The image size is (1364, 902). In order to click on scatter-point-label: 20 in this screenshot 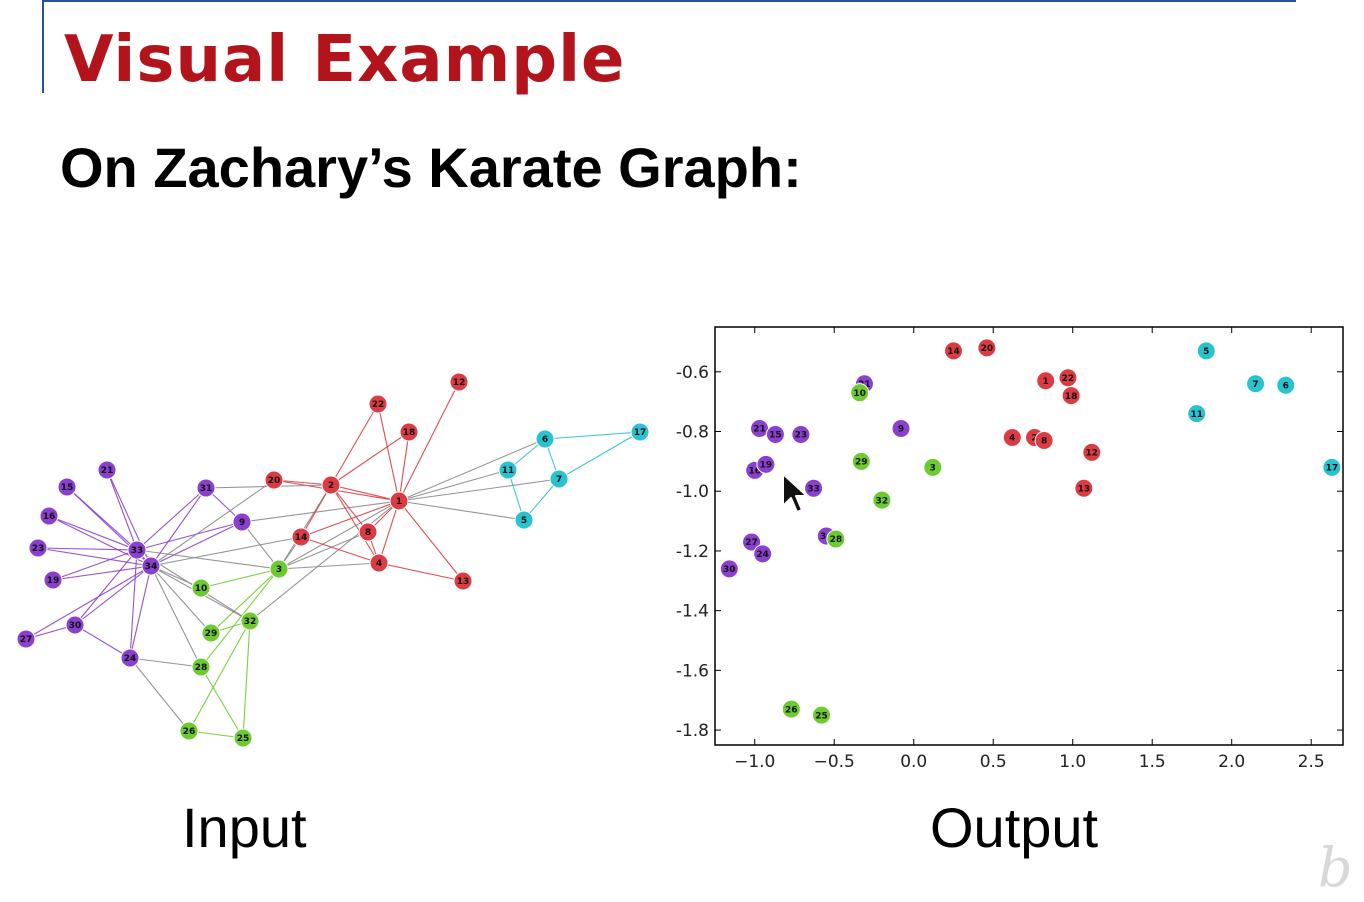, I will do `click(987, 349)`.